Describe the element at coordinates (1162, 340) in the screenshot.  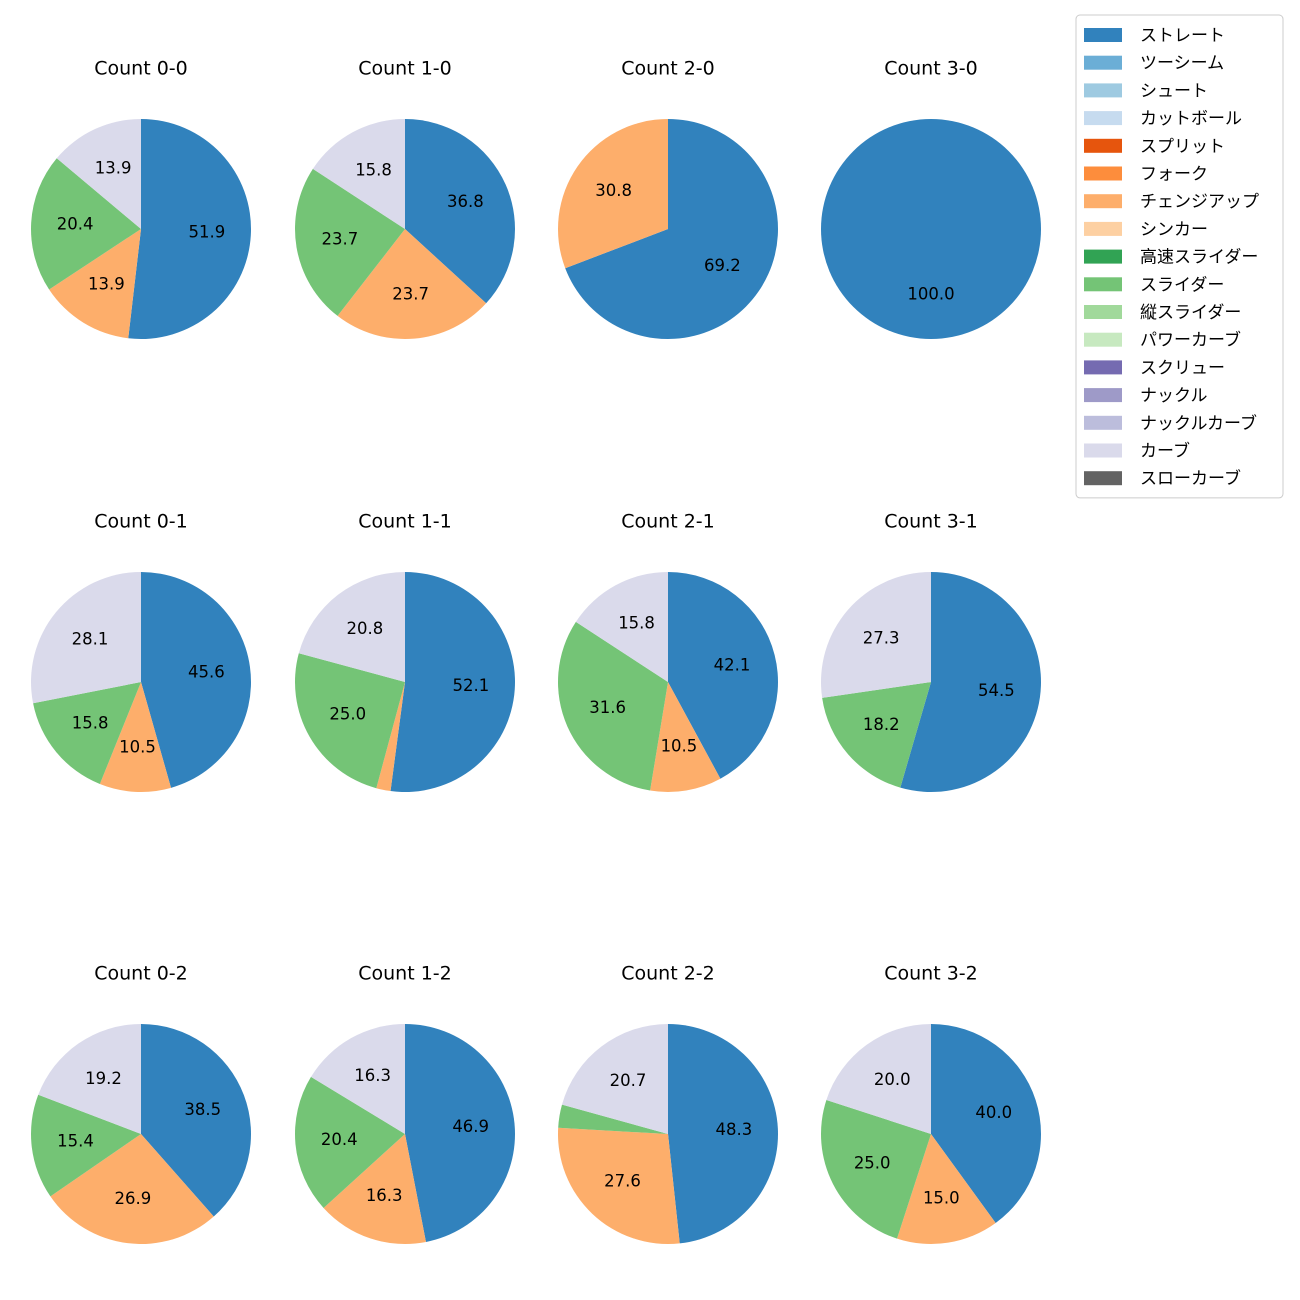
I see `legend-item: パワーカーブ` at that location.